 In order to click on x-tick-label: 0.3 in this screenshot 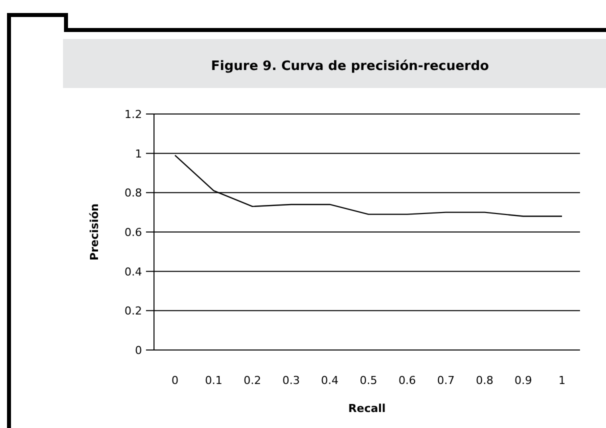, I will do `click(291, 380)`.